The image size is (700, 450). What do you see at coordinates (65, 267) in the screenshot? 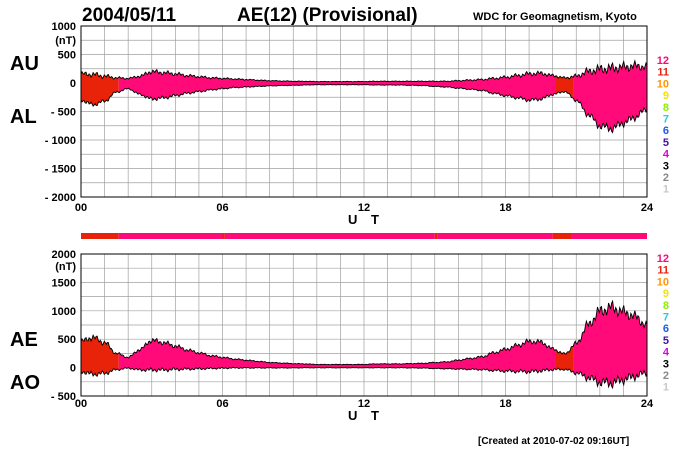
I see `ae-ao-unit-label: (nT)` at bounding box center [65, 267].